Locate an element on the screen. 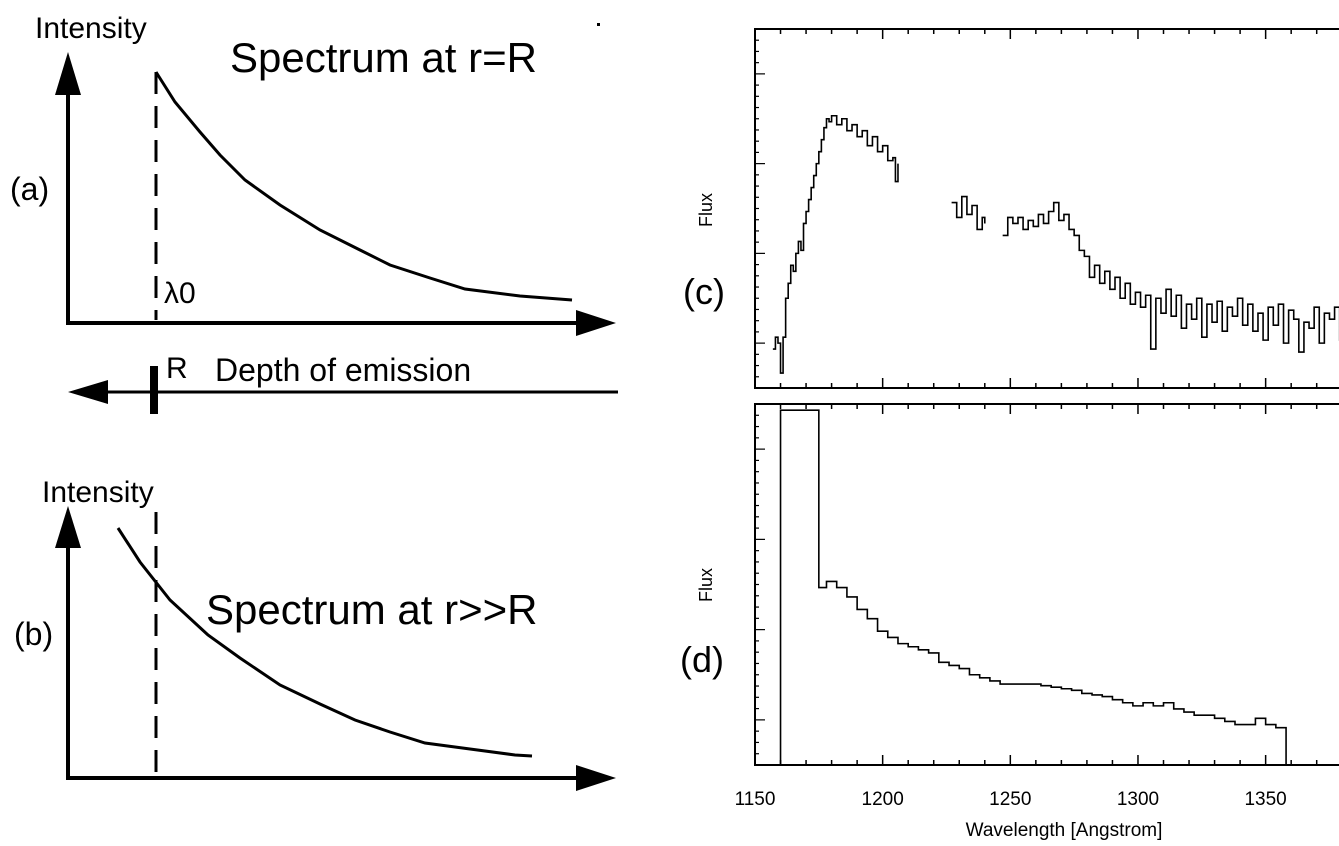 The height and width of the screenshot is (846, 1339). panel-b-y-label: Intensity is located at coordinates (98, 492).